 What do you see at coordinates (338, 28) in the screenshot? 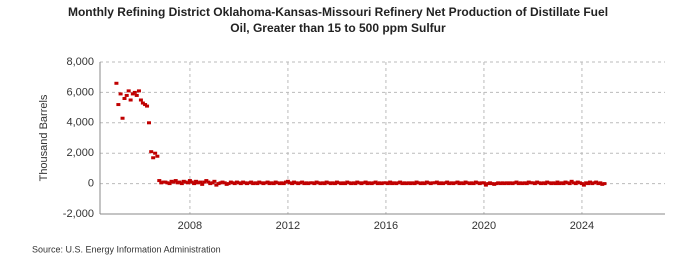
I see `chart-title: Oil, Greater than 15 to 500 ppm Sulfur` at bounding box center [338, 28].